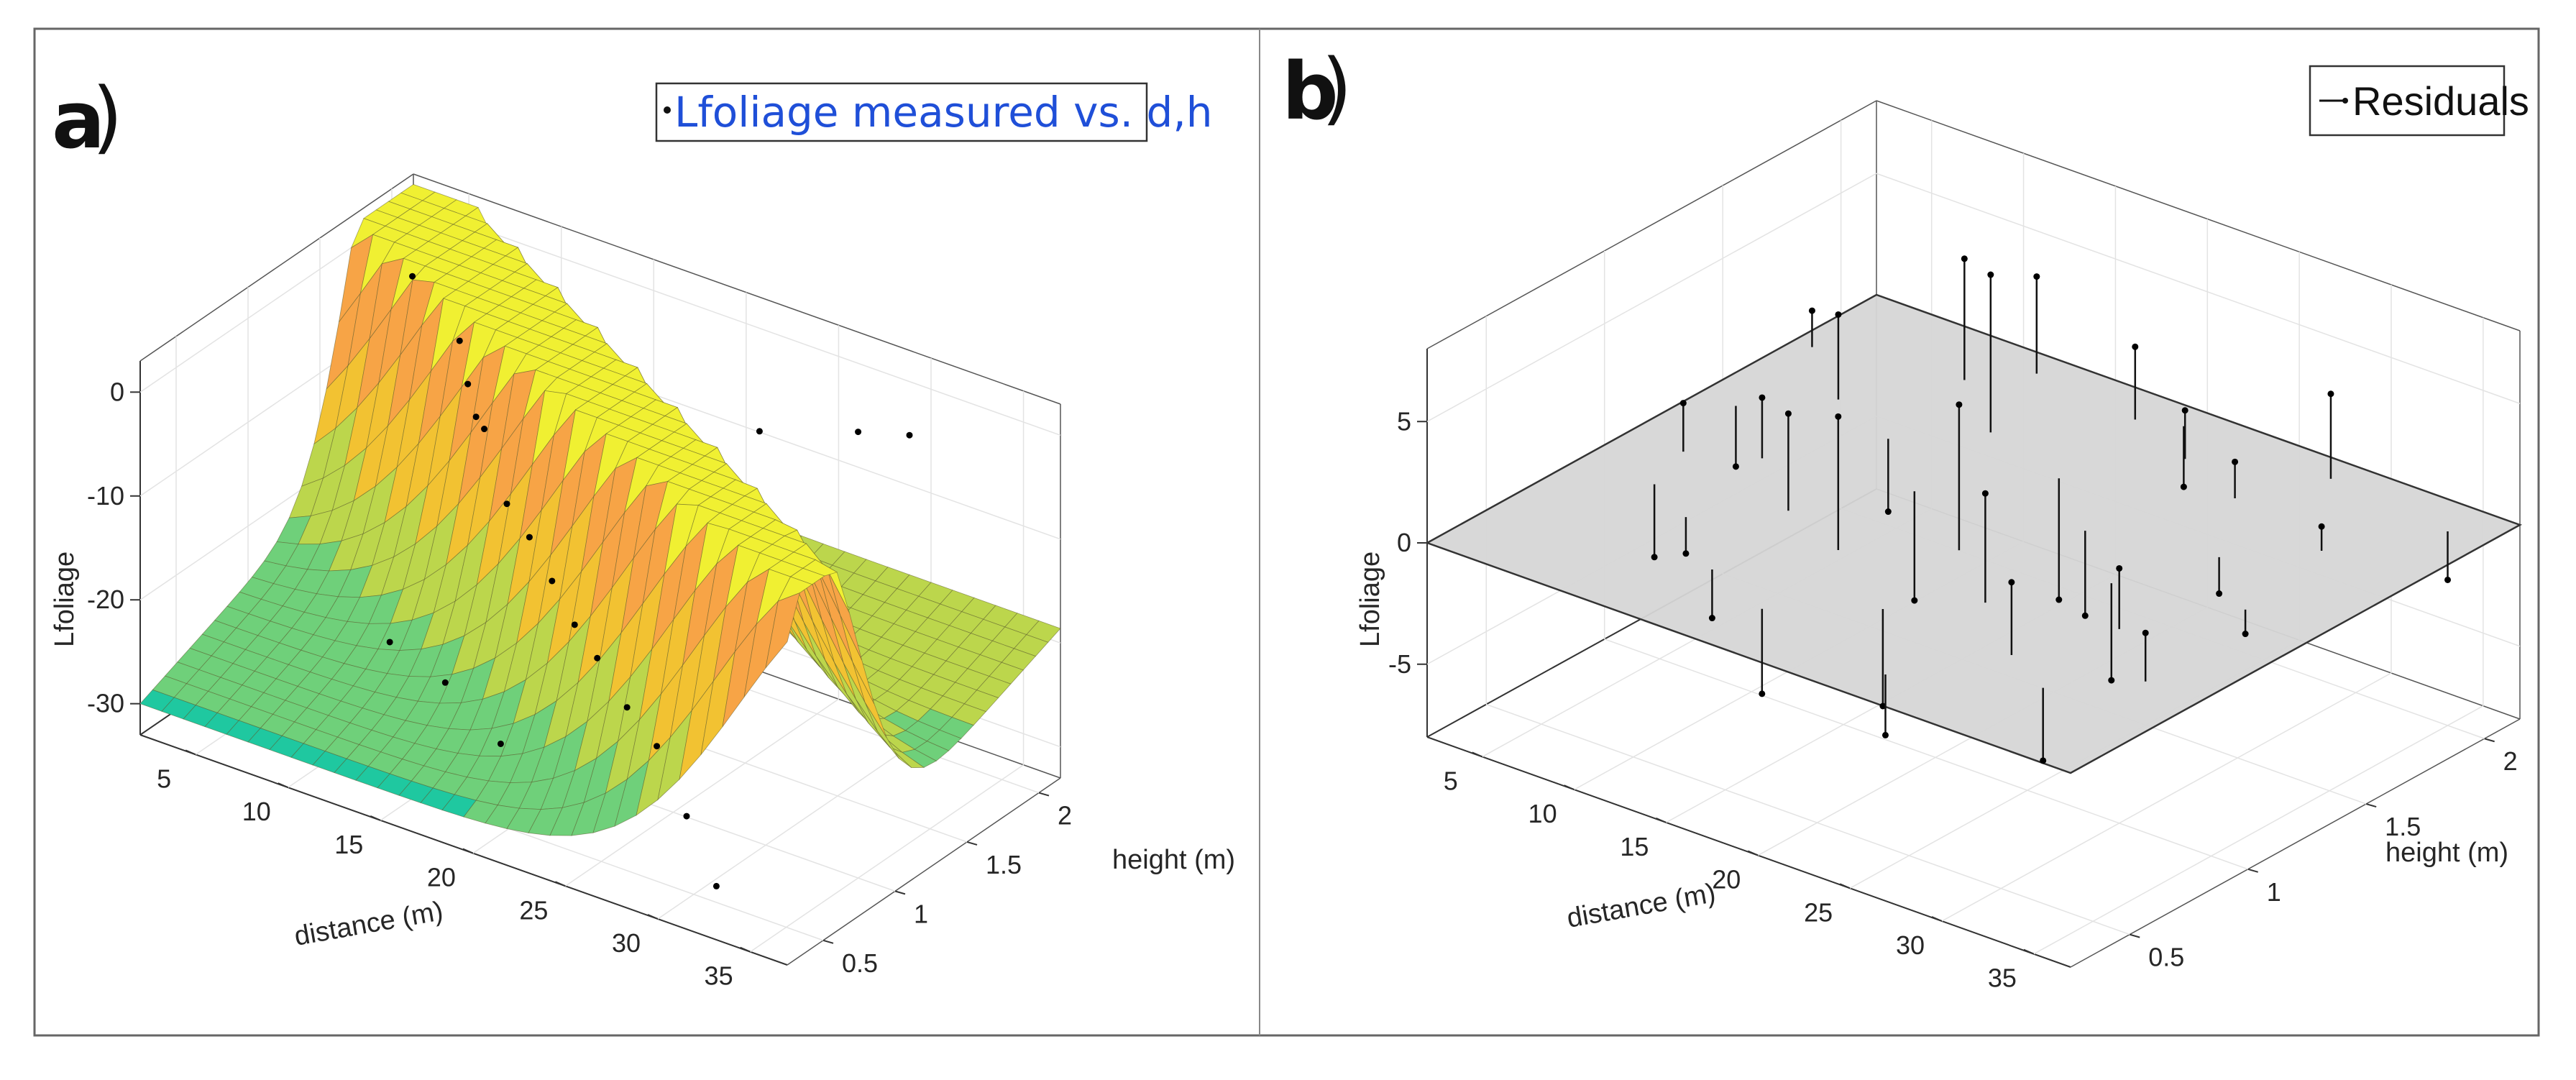 The height and width of the screenshot is (1080, 2576). What do you see at coordinates (1310, 91) in the screenshot?
I see `panel-b-label: b` at bounding box center [1310, 91].